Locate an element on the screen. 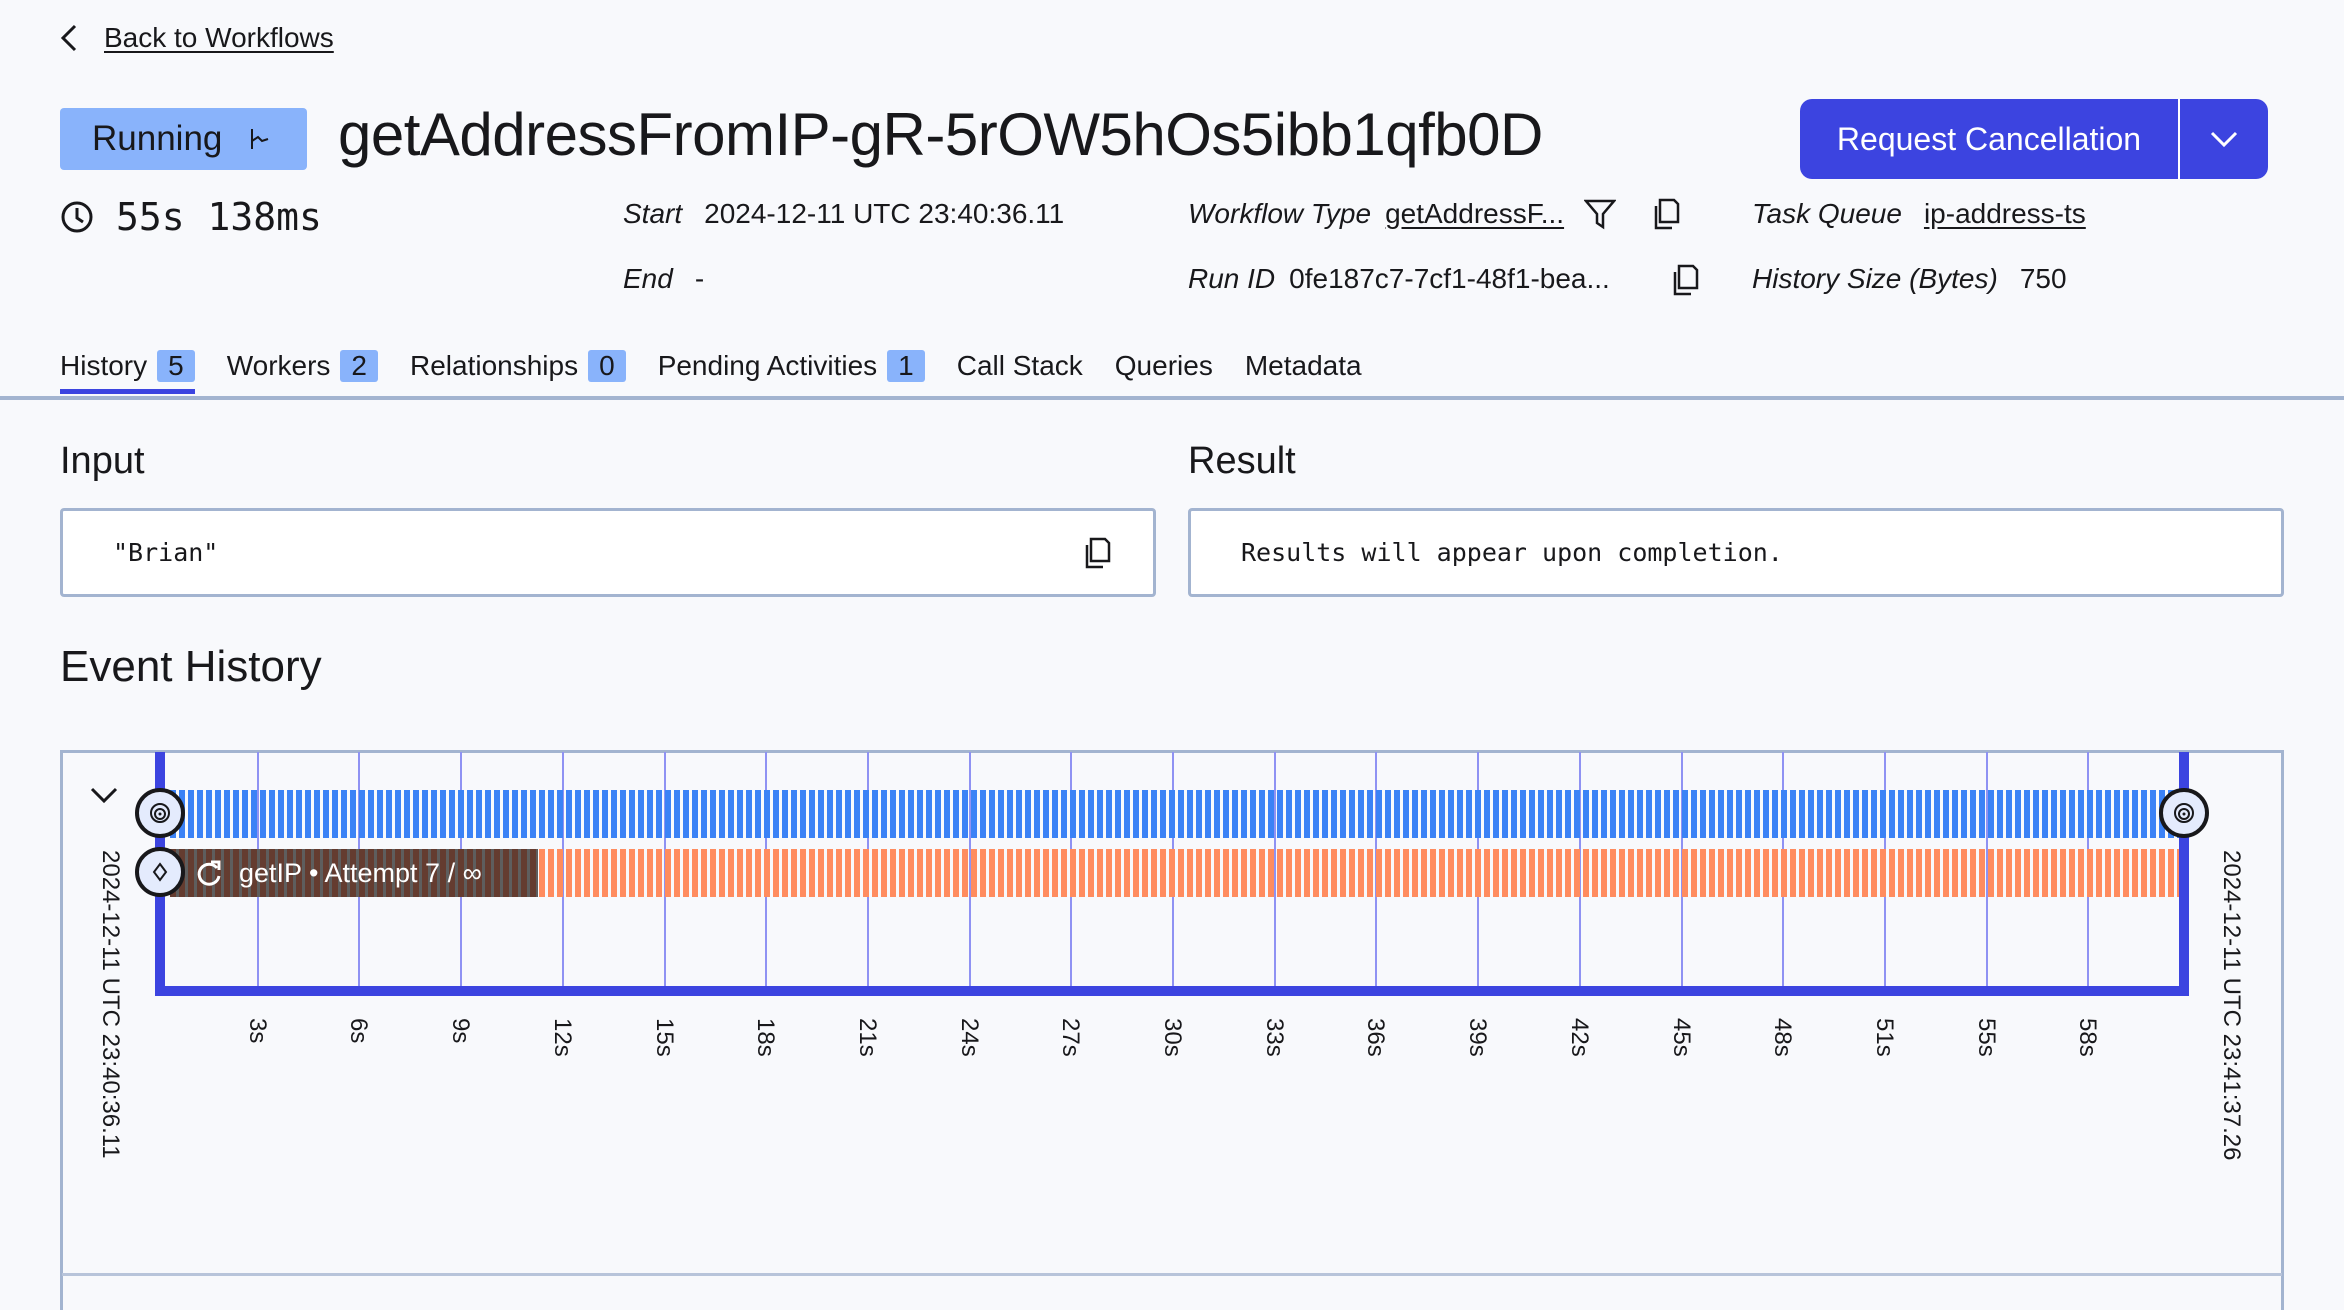 The height and width of the screenshot is (1310, 2344). tab-queries: Queries is located at coordinates (1164, 366).